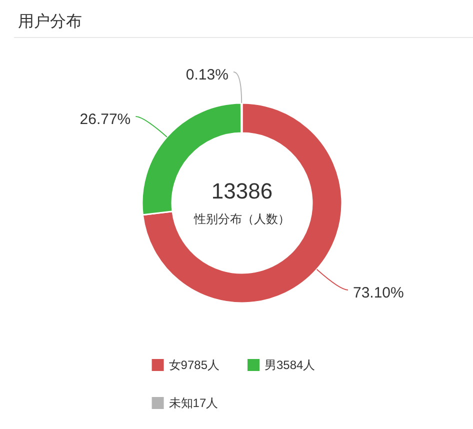 This screenshot has width=473, height=429. Describe the element at coordinates (194, 365) in the screenshot. I see `legend-label: 女9785人` at that location.